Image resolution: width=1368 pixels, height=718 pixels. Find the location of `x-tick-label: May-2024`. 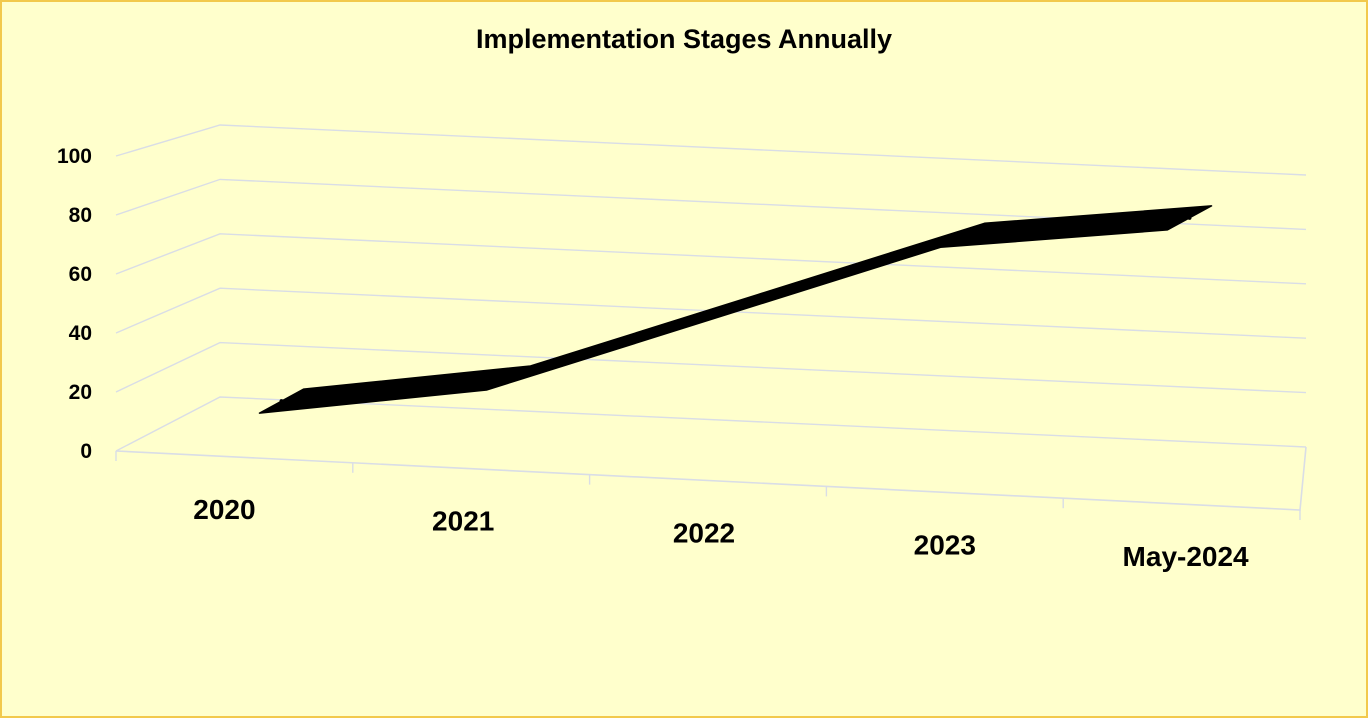

x-tick-label: May-2024 is located at coordinates (1186, 556).